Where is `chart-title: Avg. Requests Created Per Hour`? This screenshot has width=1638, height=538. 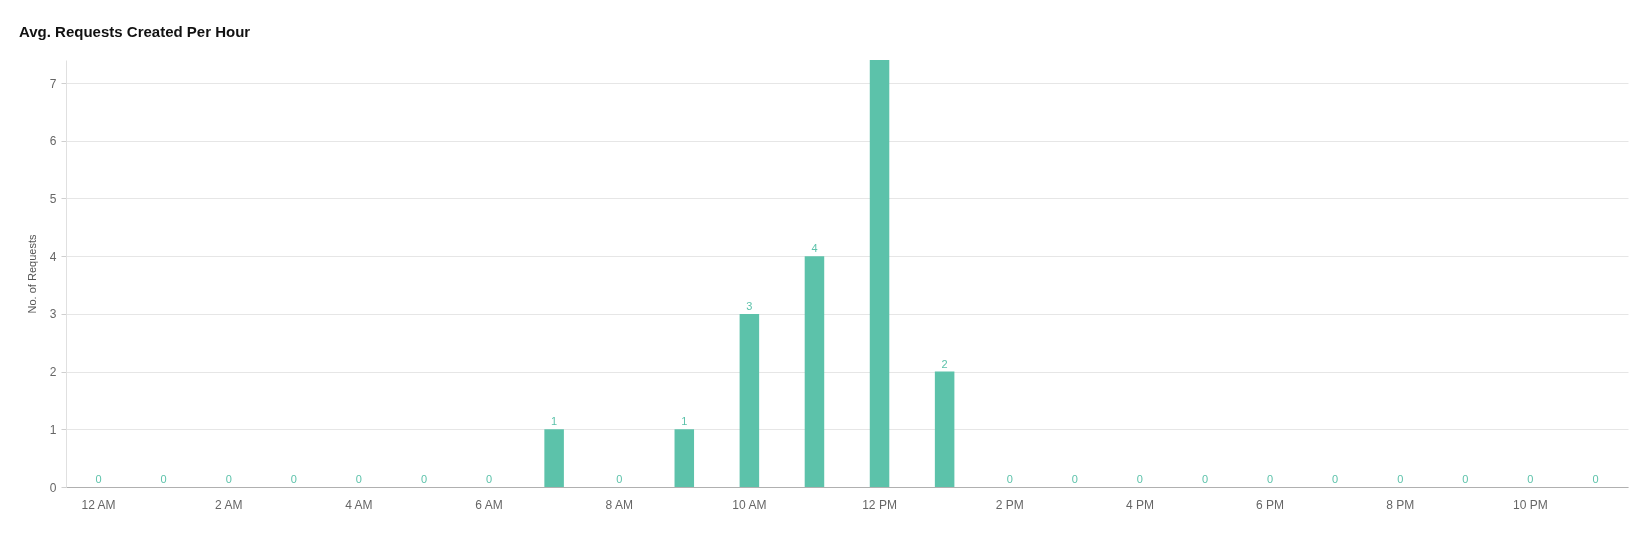
chart-title: Avg. Requests Created Per Hour is located at coordinates (135, 31).